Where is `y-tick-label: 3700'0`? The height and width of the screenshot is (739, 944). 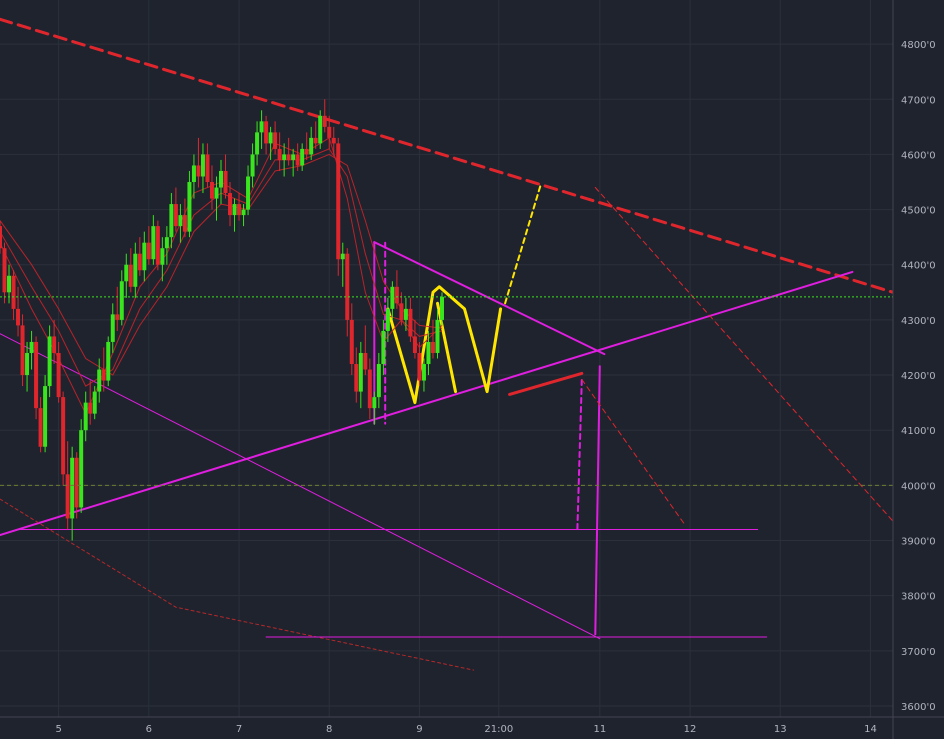 y-tick-label: 3700'0 is located at coordinates (918, 652).